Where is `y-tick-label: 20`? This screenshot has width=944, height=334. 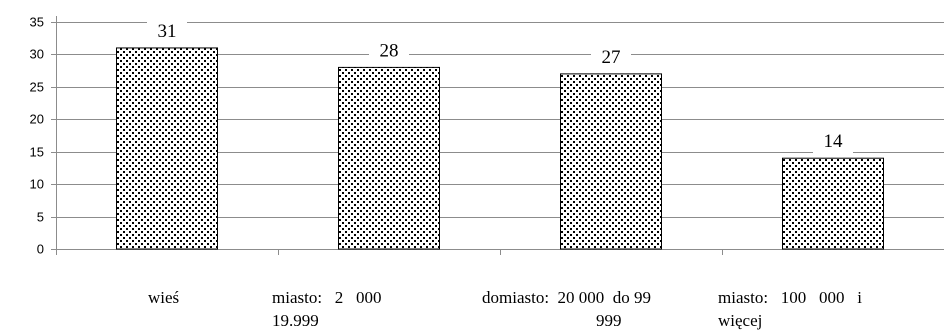
y-tick-label: 20 is located at coordinates (37, 119).